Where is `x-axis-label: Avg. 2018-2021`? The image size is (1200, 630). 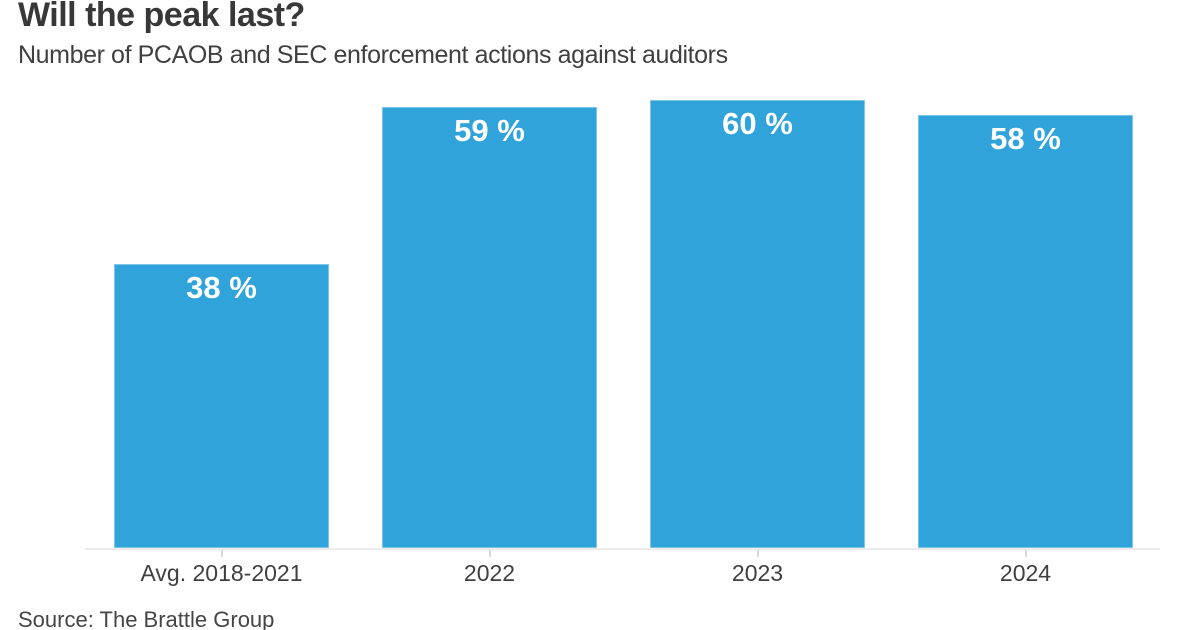 x-axis-label: Avg. 2018-2021 is located at coordinates (221, 573).